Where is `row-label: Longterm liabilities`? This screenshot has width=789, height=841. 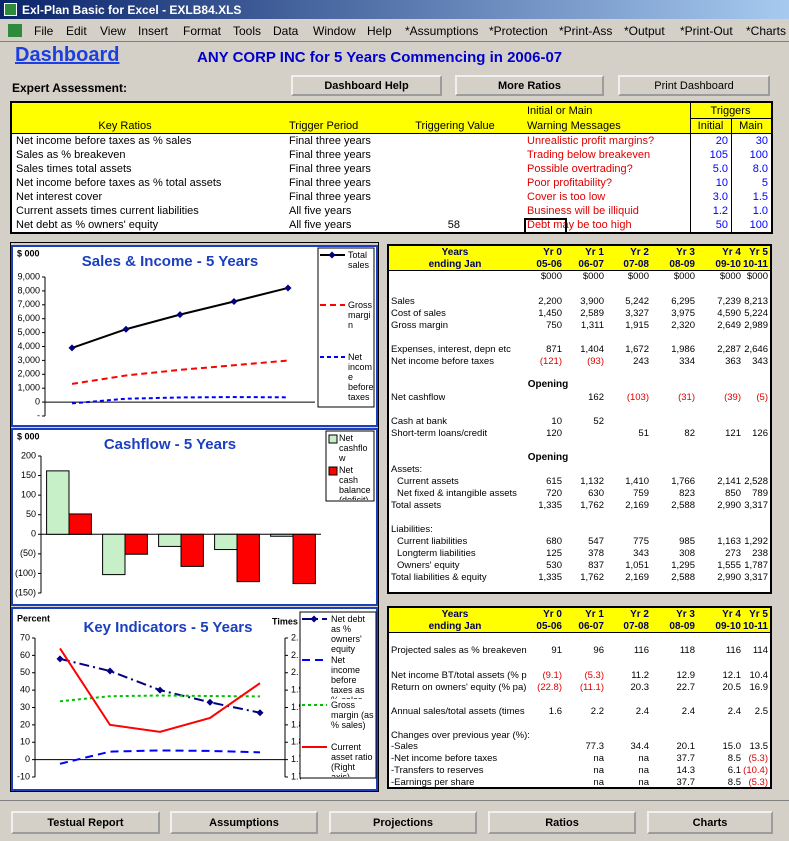 row-label: Longterm liabilities is located at coordinates (436, 553).